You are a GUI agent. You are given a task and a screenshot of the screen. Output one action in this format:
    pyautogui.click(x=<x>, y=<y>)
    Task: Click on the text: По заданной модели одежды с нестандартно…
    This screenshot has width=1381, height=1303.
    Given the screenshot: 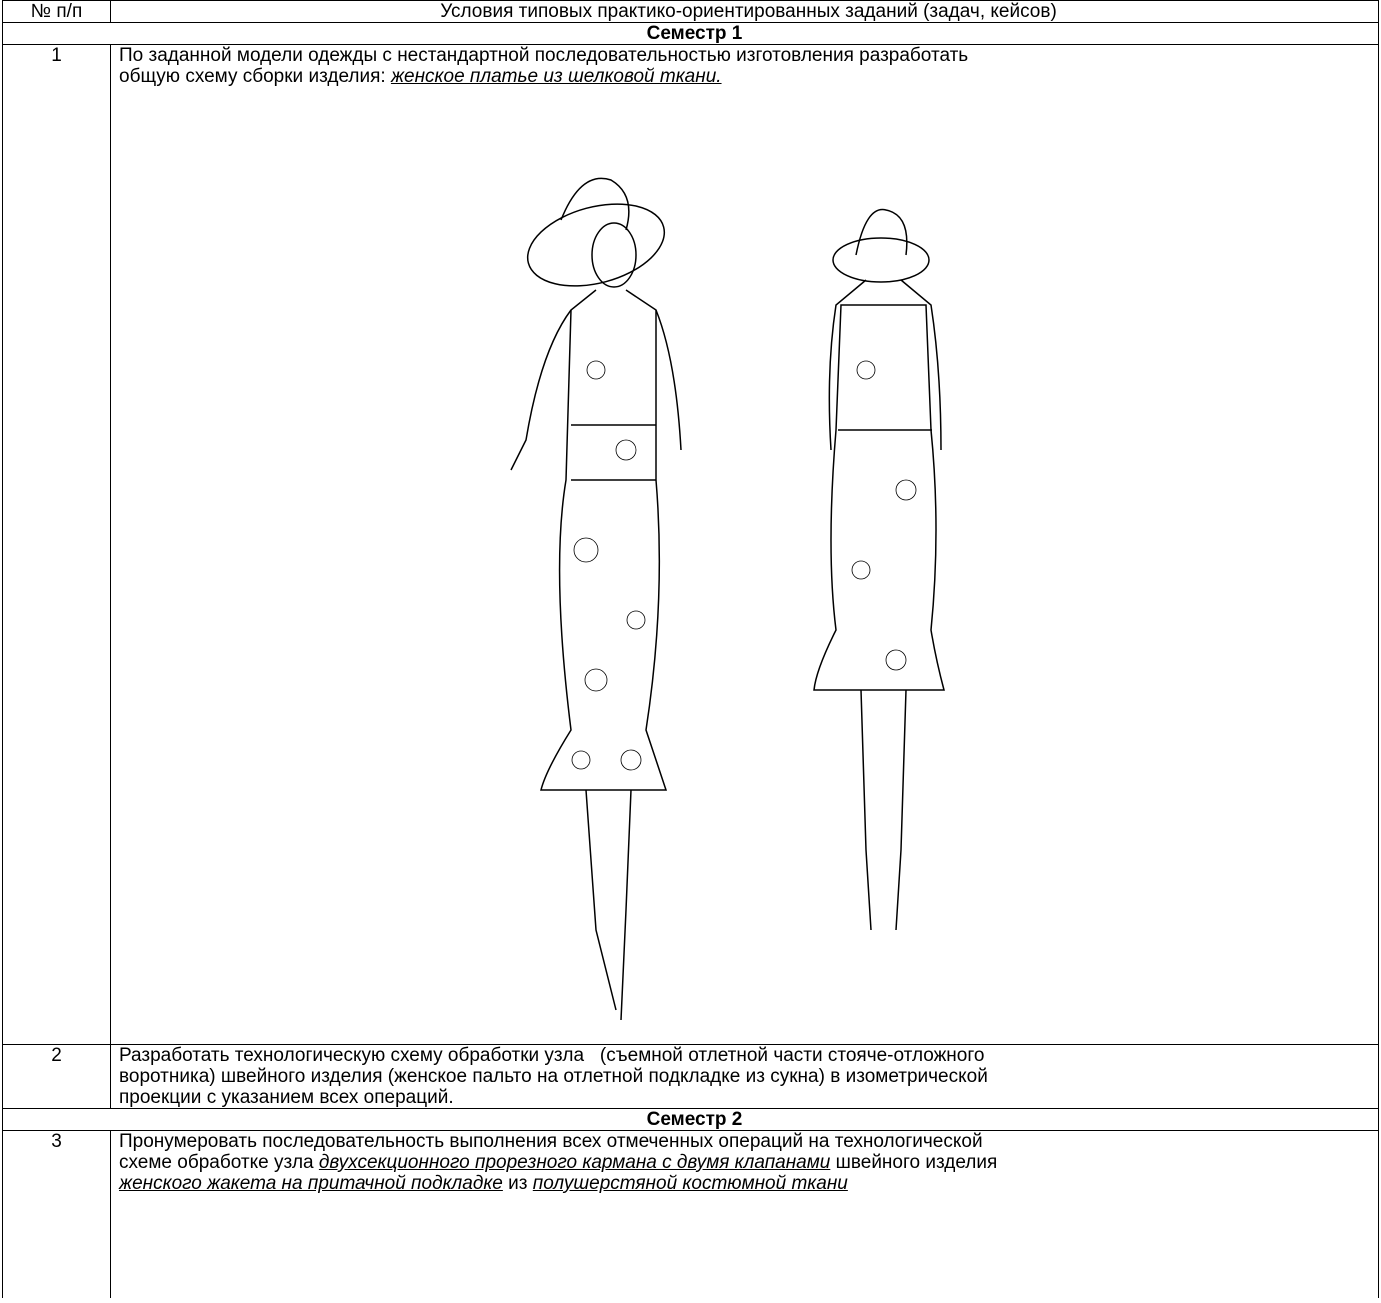 What is the action you would take?
    pyautogui.click(x=544, y=55)
    